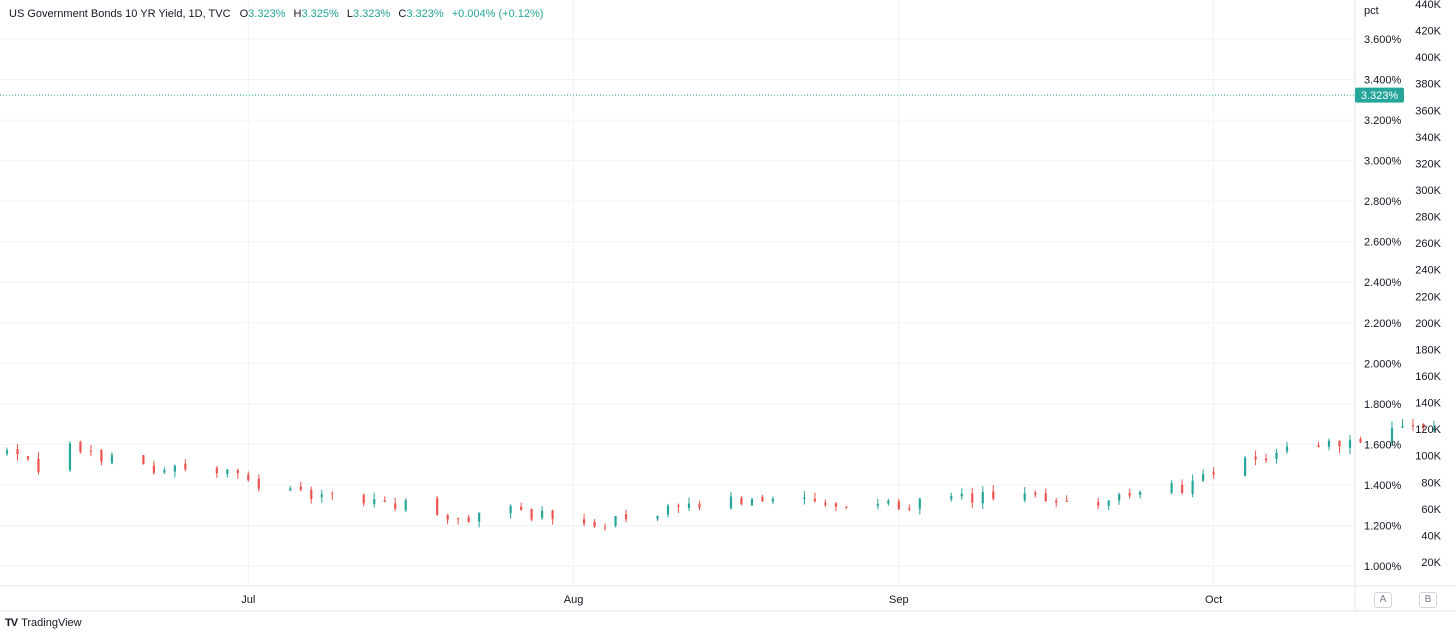  I want to click on right-axis-label: 260K, so click(1428, 244).